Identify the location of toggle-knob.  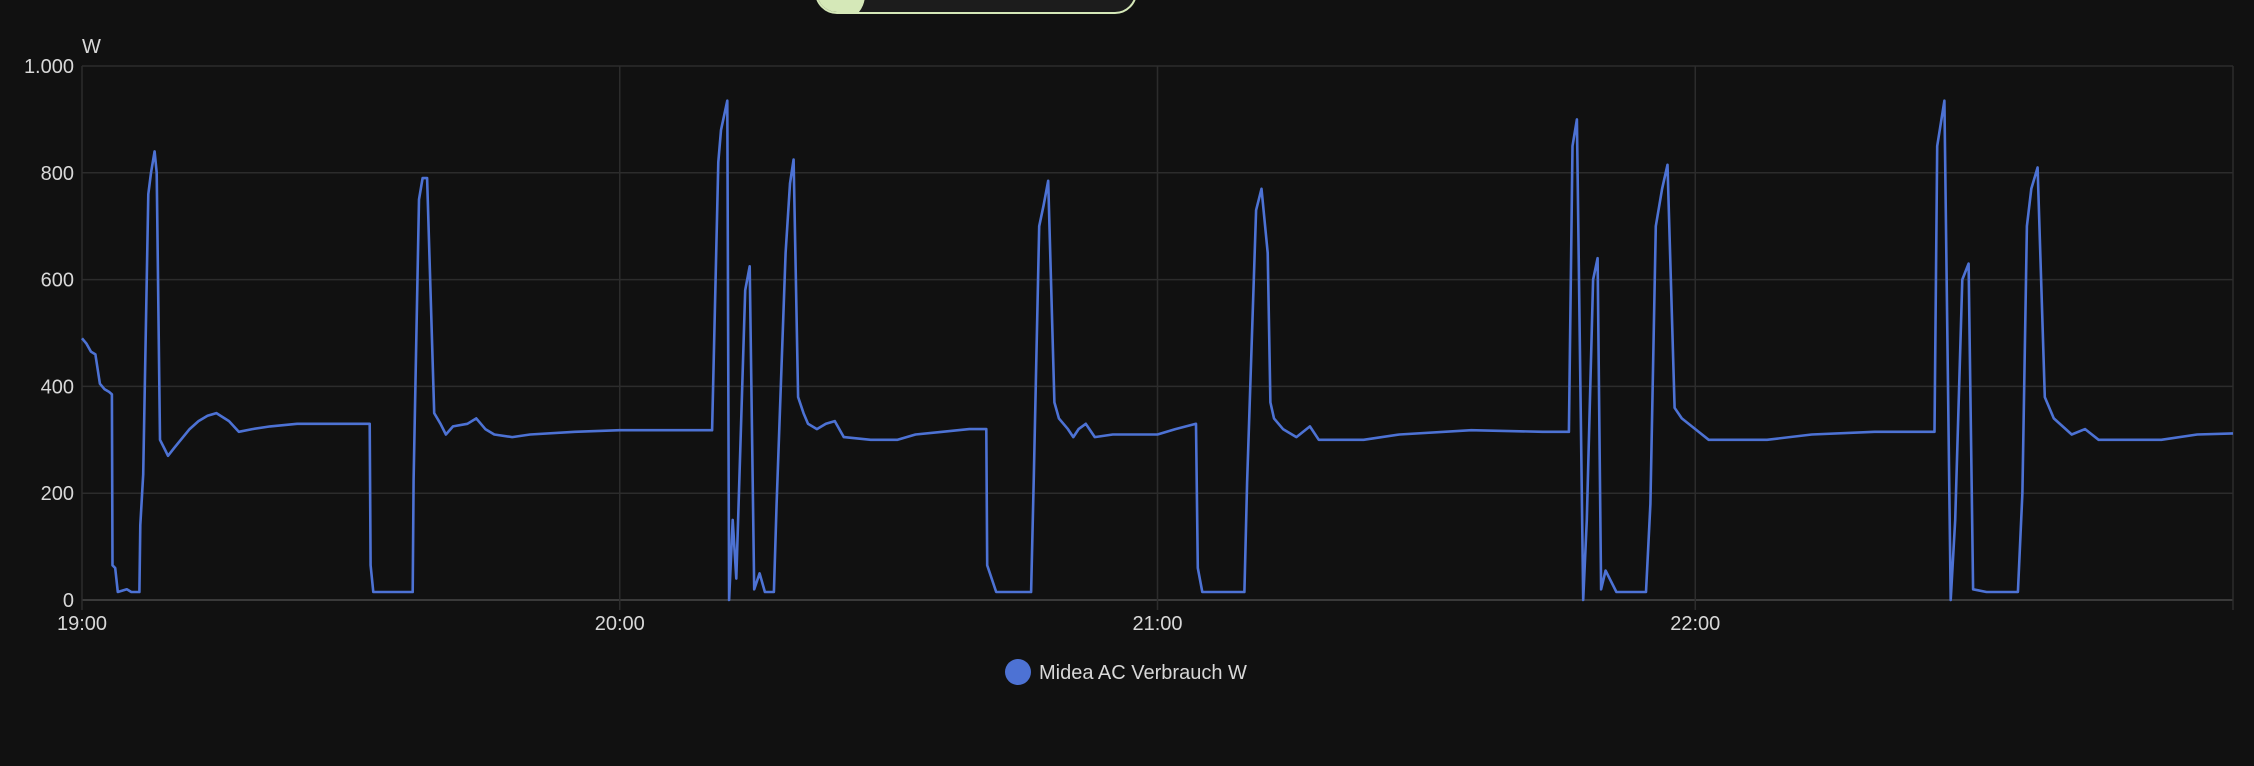
(841, 6).